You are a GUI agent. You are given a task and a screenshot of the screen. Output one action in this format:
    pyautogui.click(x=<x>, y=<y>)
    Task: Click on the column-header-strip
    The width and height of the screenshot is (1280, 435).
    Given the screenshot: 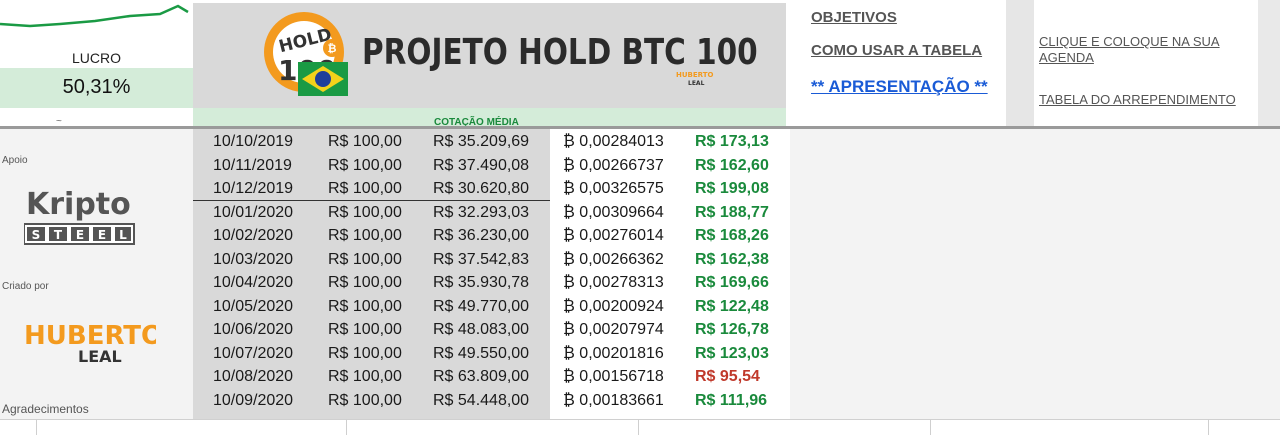 What is the action you would take?
    pyautogui.click(x=489, y=117)
    